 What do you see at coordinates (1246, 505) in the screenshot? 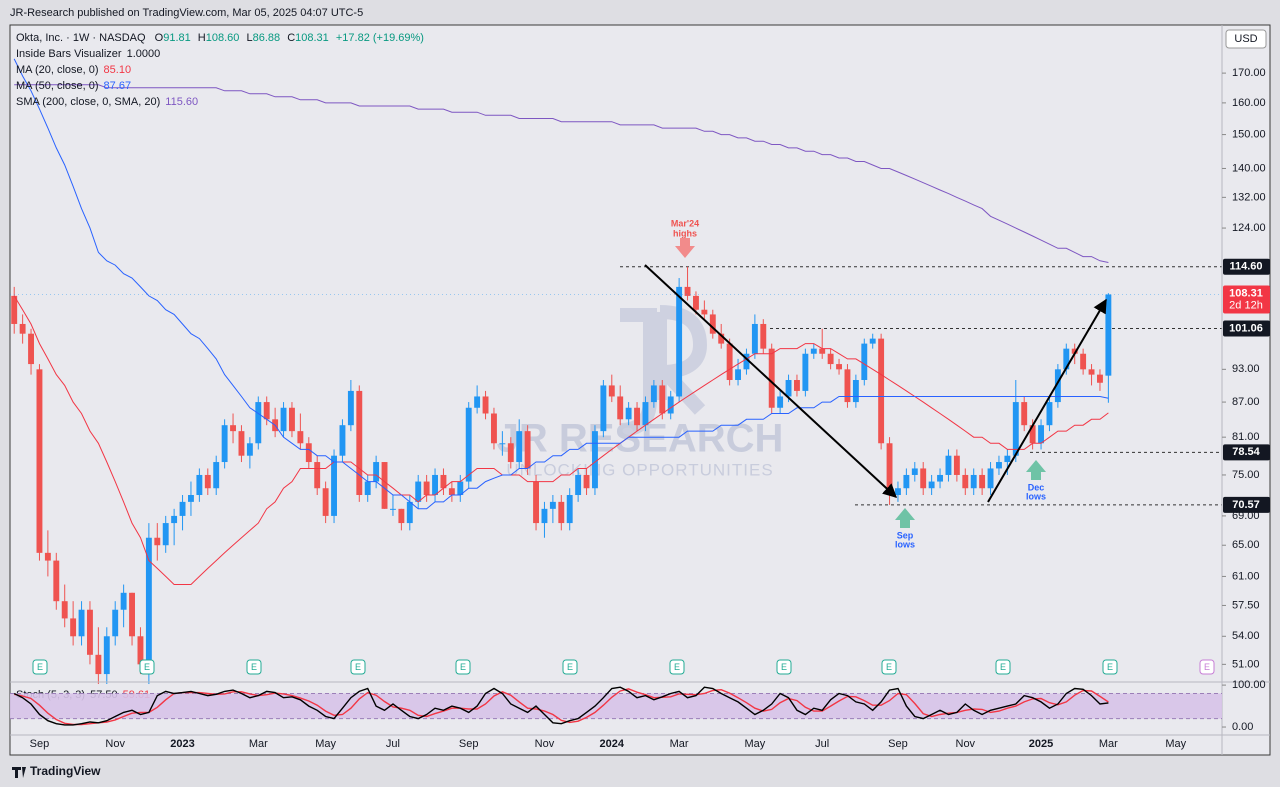
I see `level-tag-label: 70.57` at bounding box center [1246, 505].